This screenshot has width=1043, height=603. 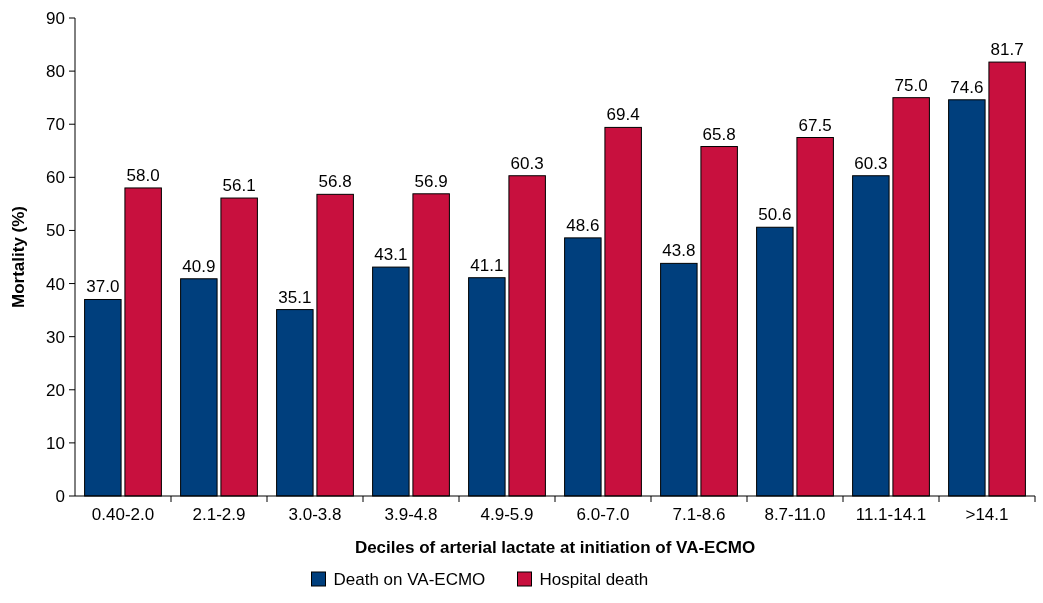 I want to click on data-label: 35.1, so click(x=295, y=297).